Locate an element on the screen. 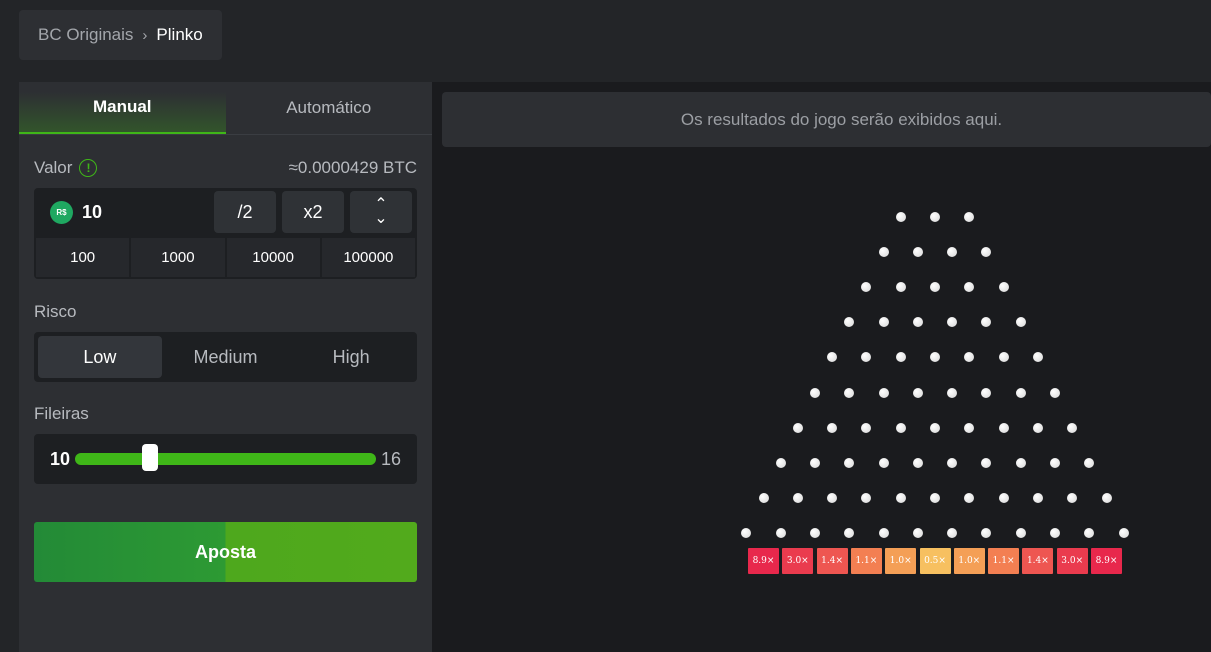  preset-100000: 100000 is located at coordinates (368, 257).